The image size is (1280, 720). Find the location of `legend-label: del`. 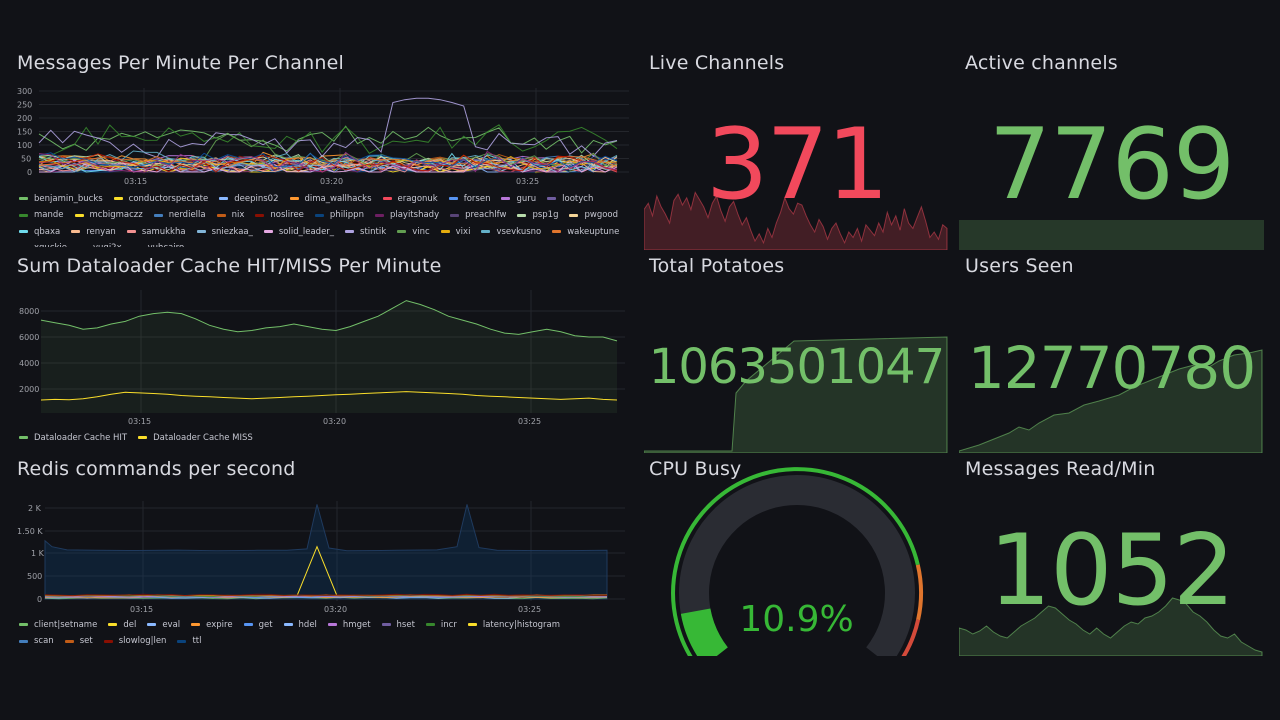

legend-label: del is located at coordinates (130, 624).